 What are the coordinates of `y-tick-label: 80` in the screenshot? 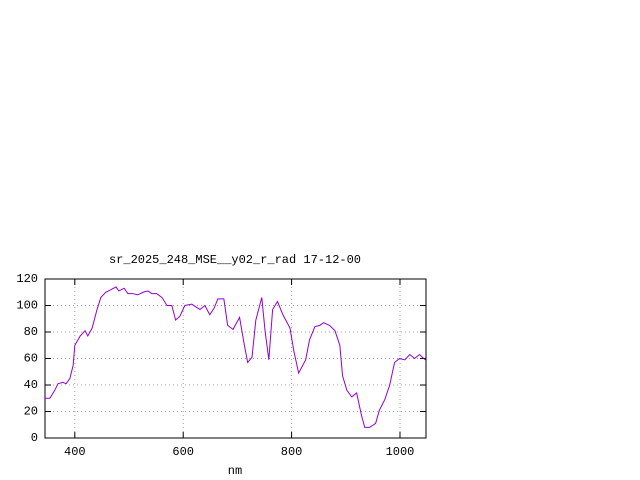 It's located at (31, 332).